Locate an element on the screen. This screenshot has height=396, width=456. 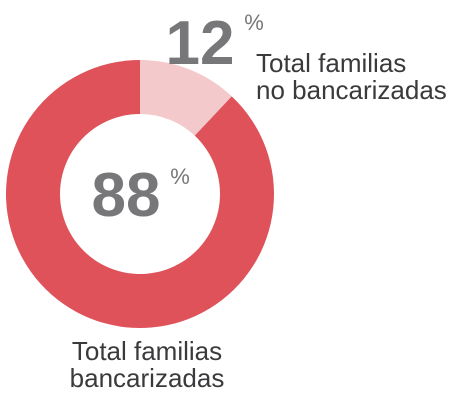
donut-slice-no-banked is located at coordinates (186, 98).